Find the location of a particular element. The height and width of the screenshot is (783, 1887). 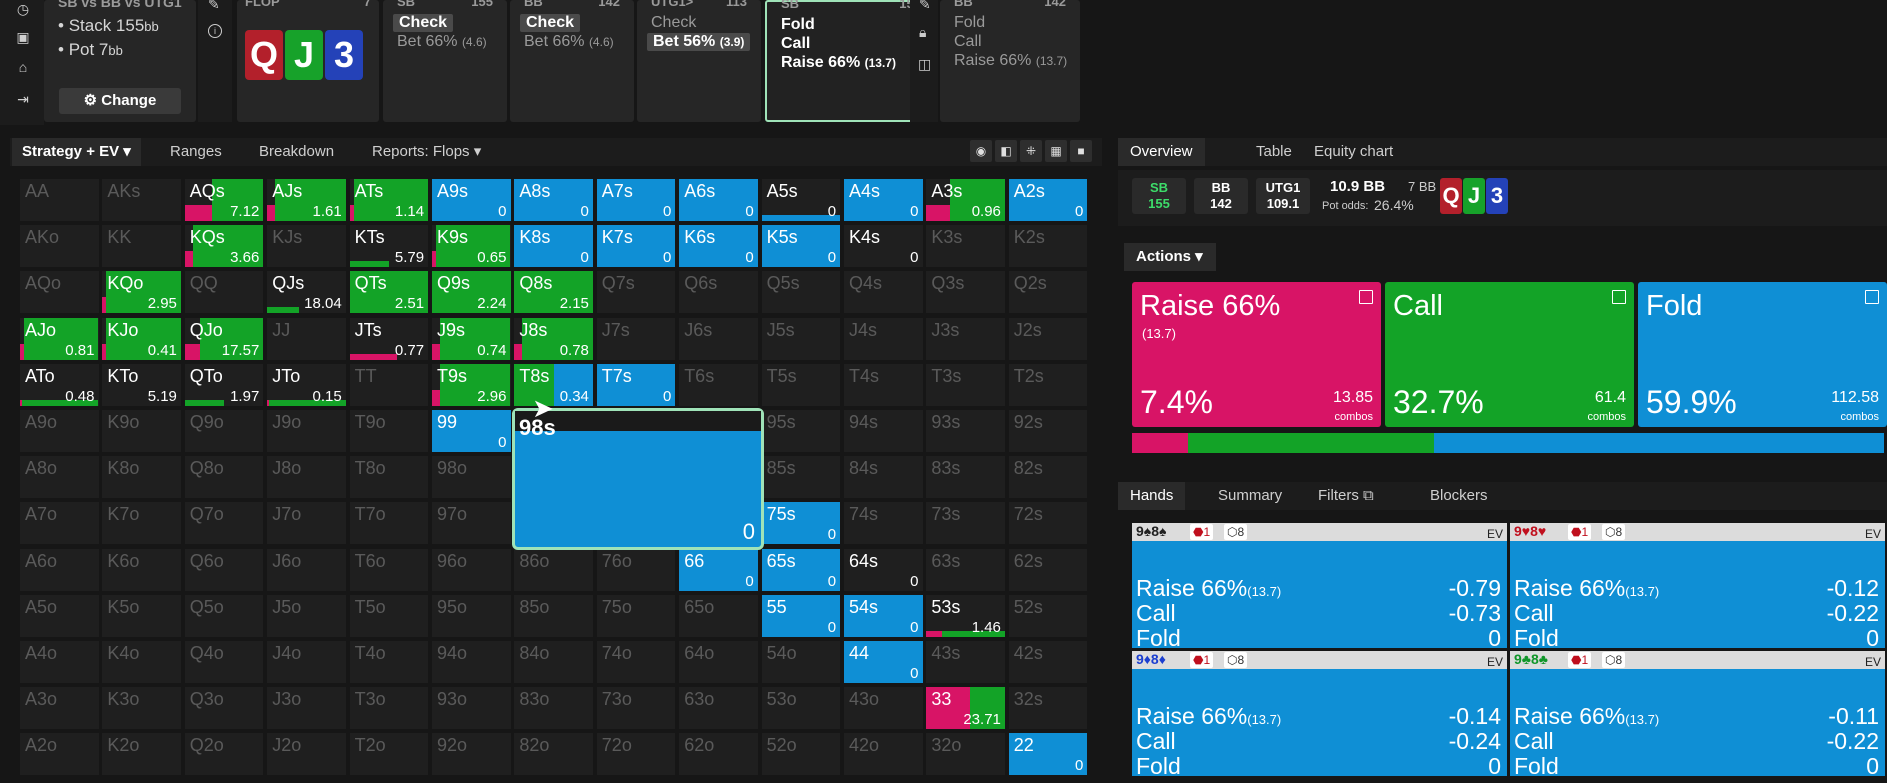

seat-sb: SB 155 is located at coordinates (1159, 196).